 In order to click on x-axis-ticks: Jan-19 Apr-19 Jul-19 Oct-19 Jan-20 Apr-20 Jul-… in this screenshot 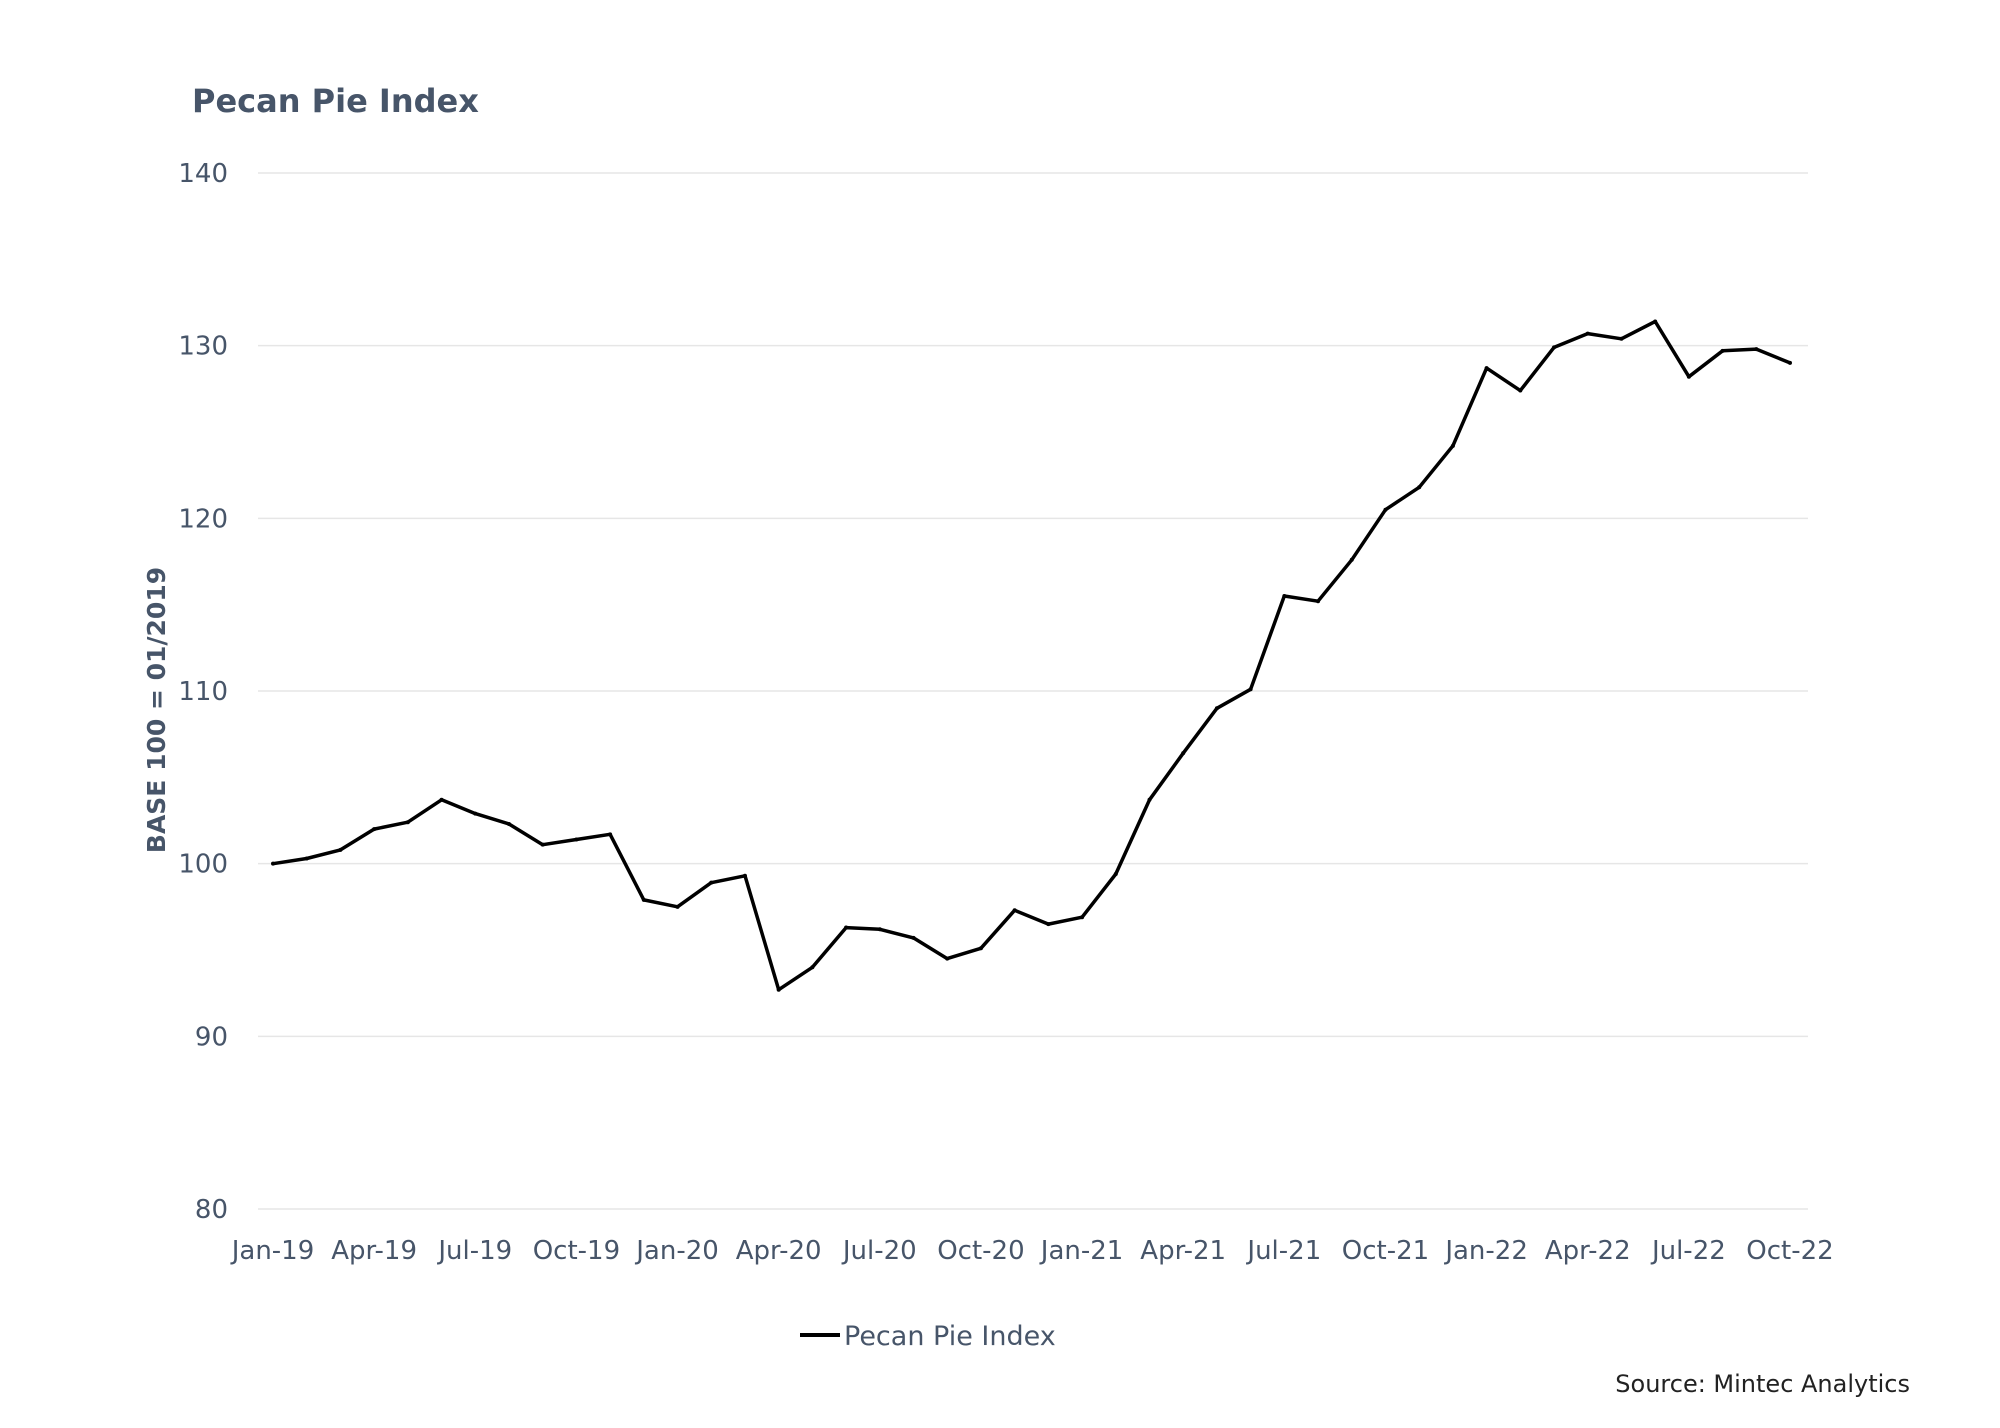, I will do `click(1032, 1251)`.